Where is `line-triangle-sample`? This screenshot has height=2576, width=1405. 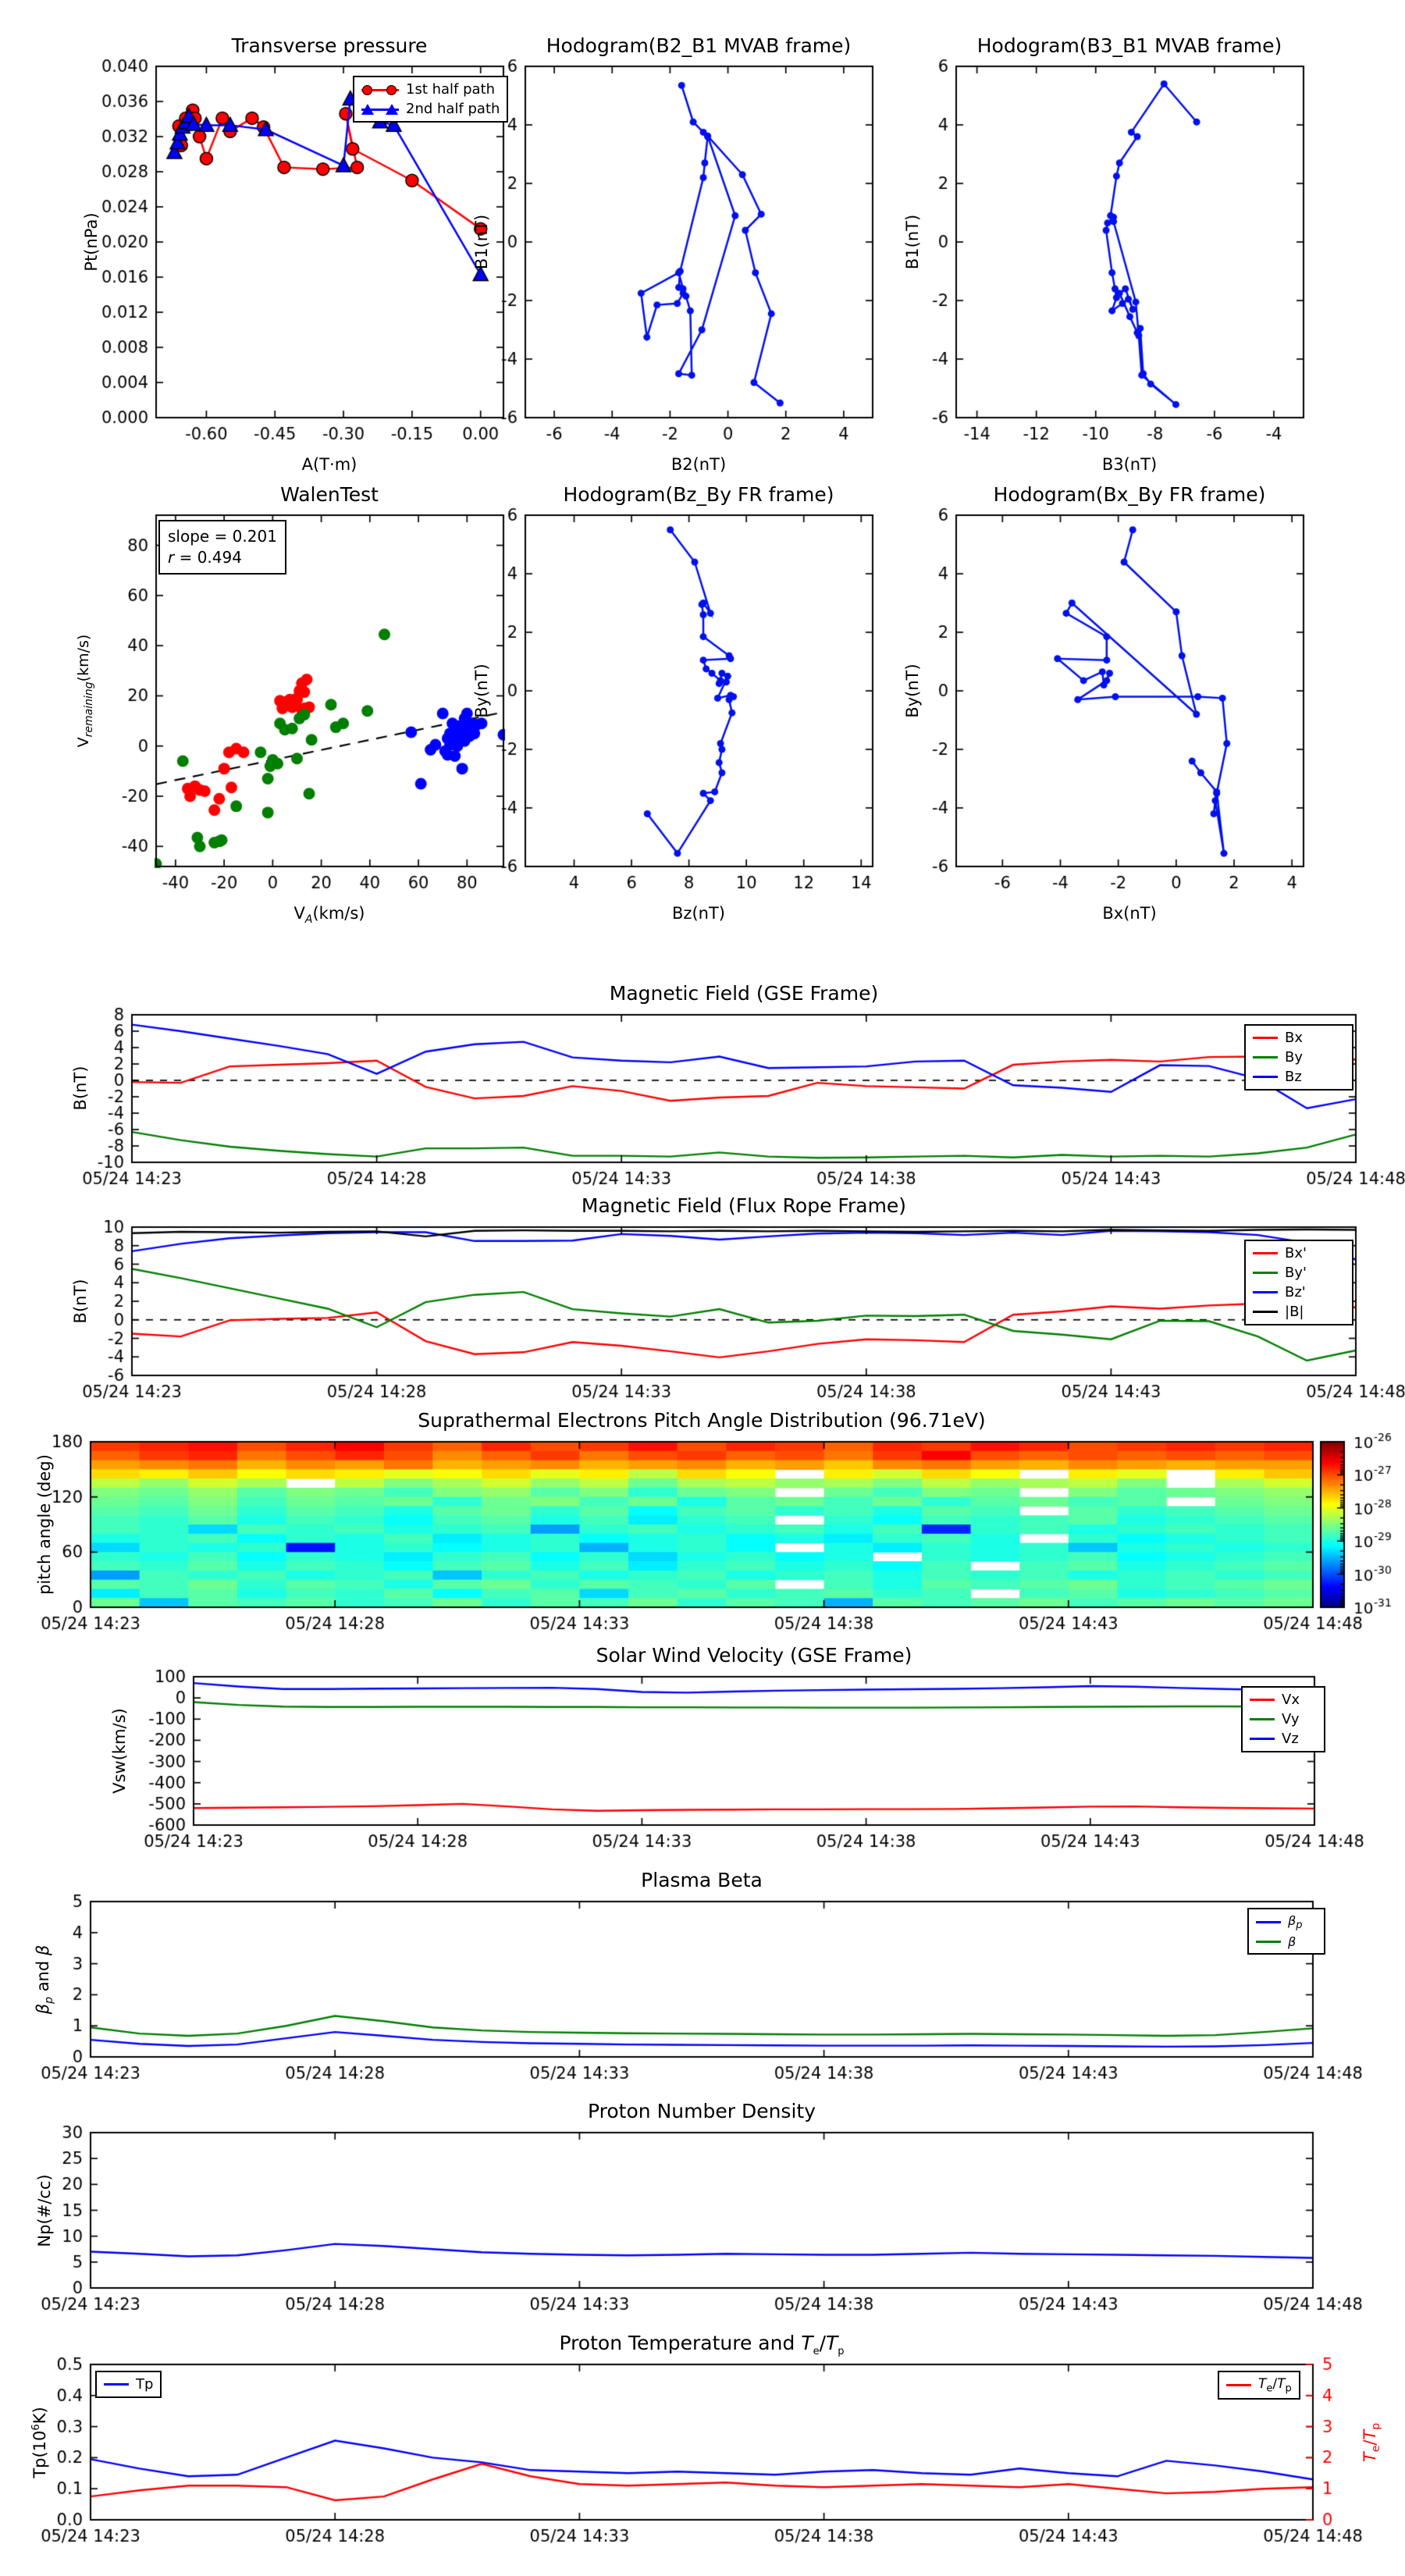
line-triangle-sample is located at coordinates (380, 109).